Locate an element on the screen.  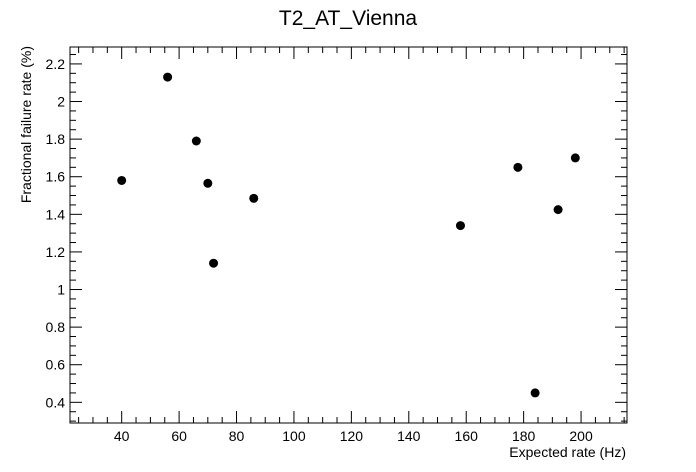
y-tick-label: 2.2 is located at coordinates (56, 64).